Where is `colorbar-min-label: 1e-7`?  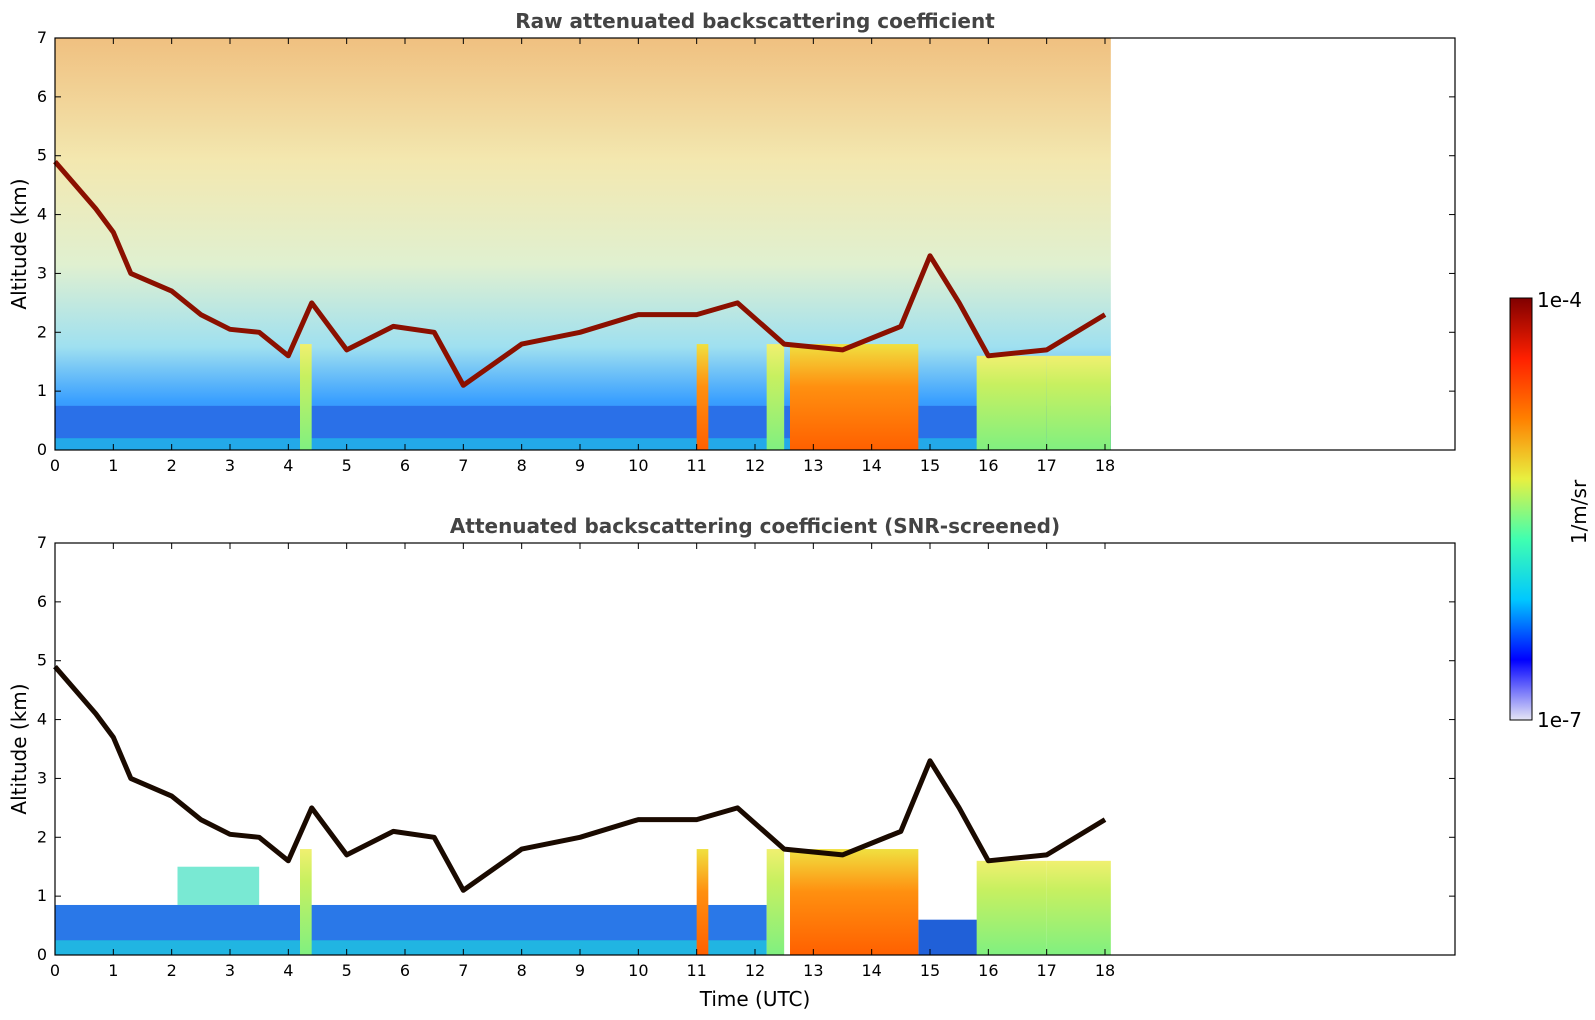 colorbar-min-label: 1e-7 is located at coordinates (1559, 720).